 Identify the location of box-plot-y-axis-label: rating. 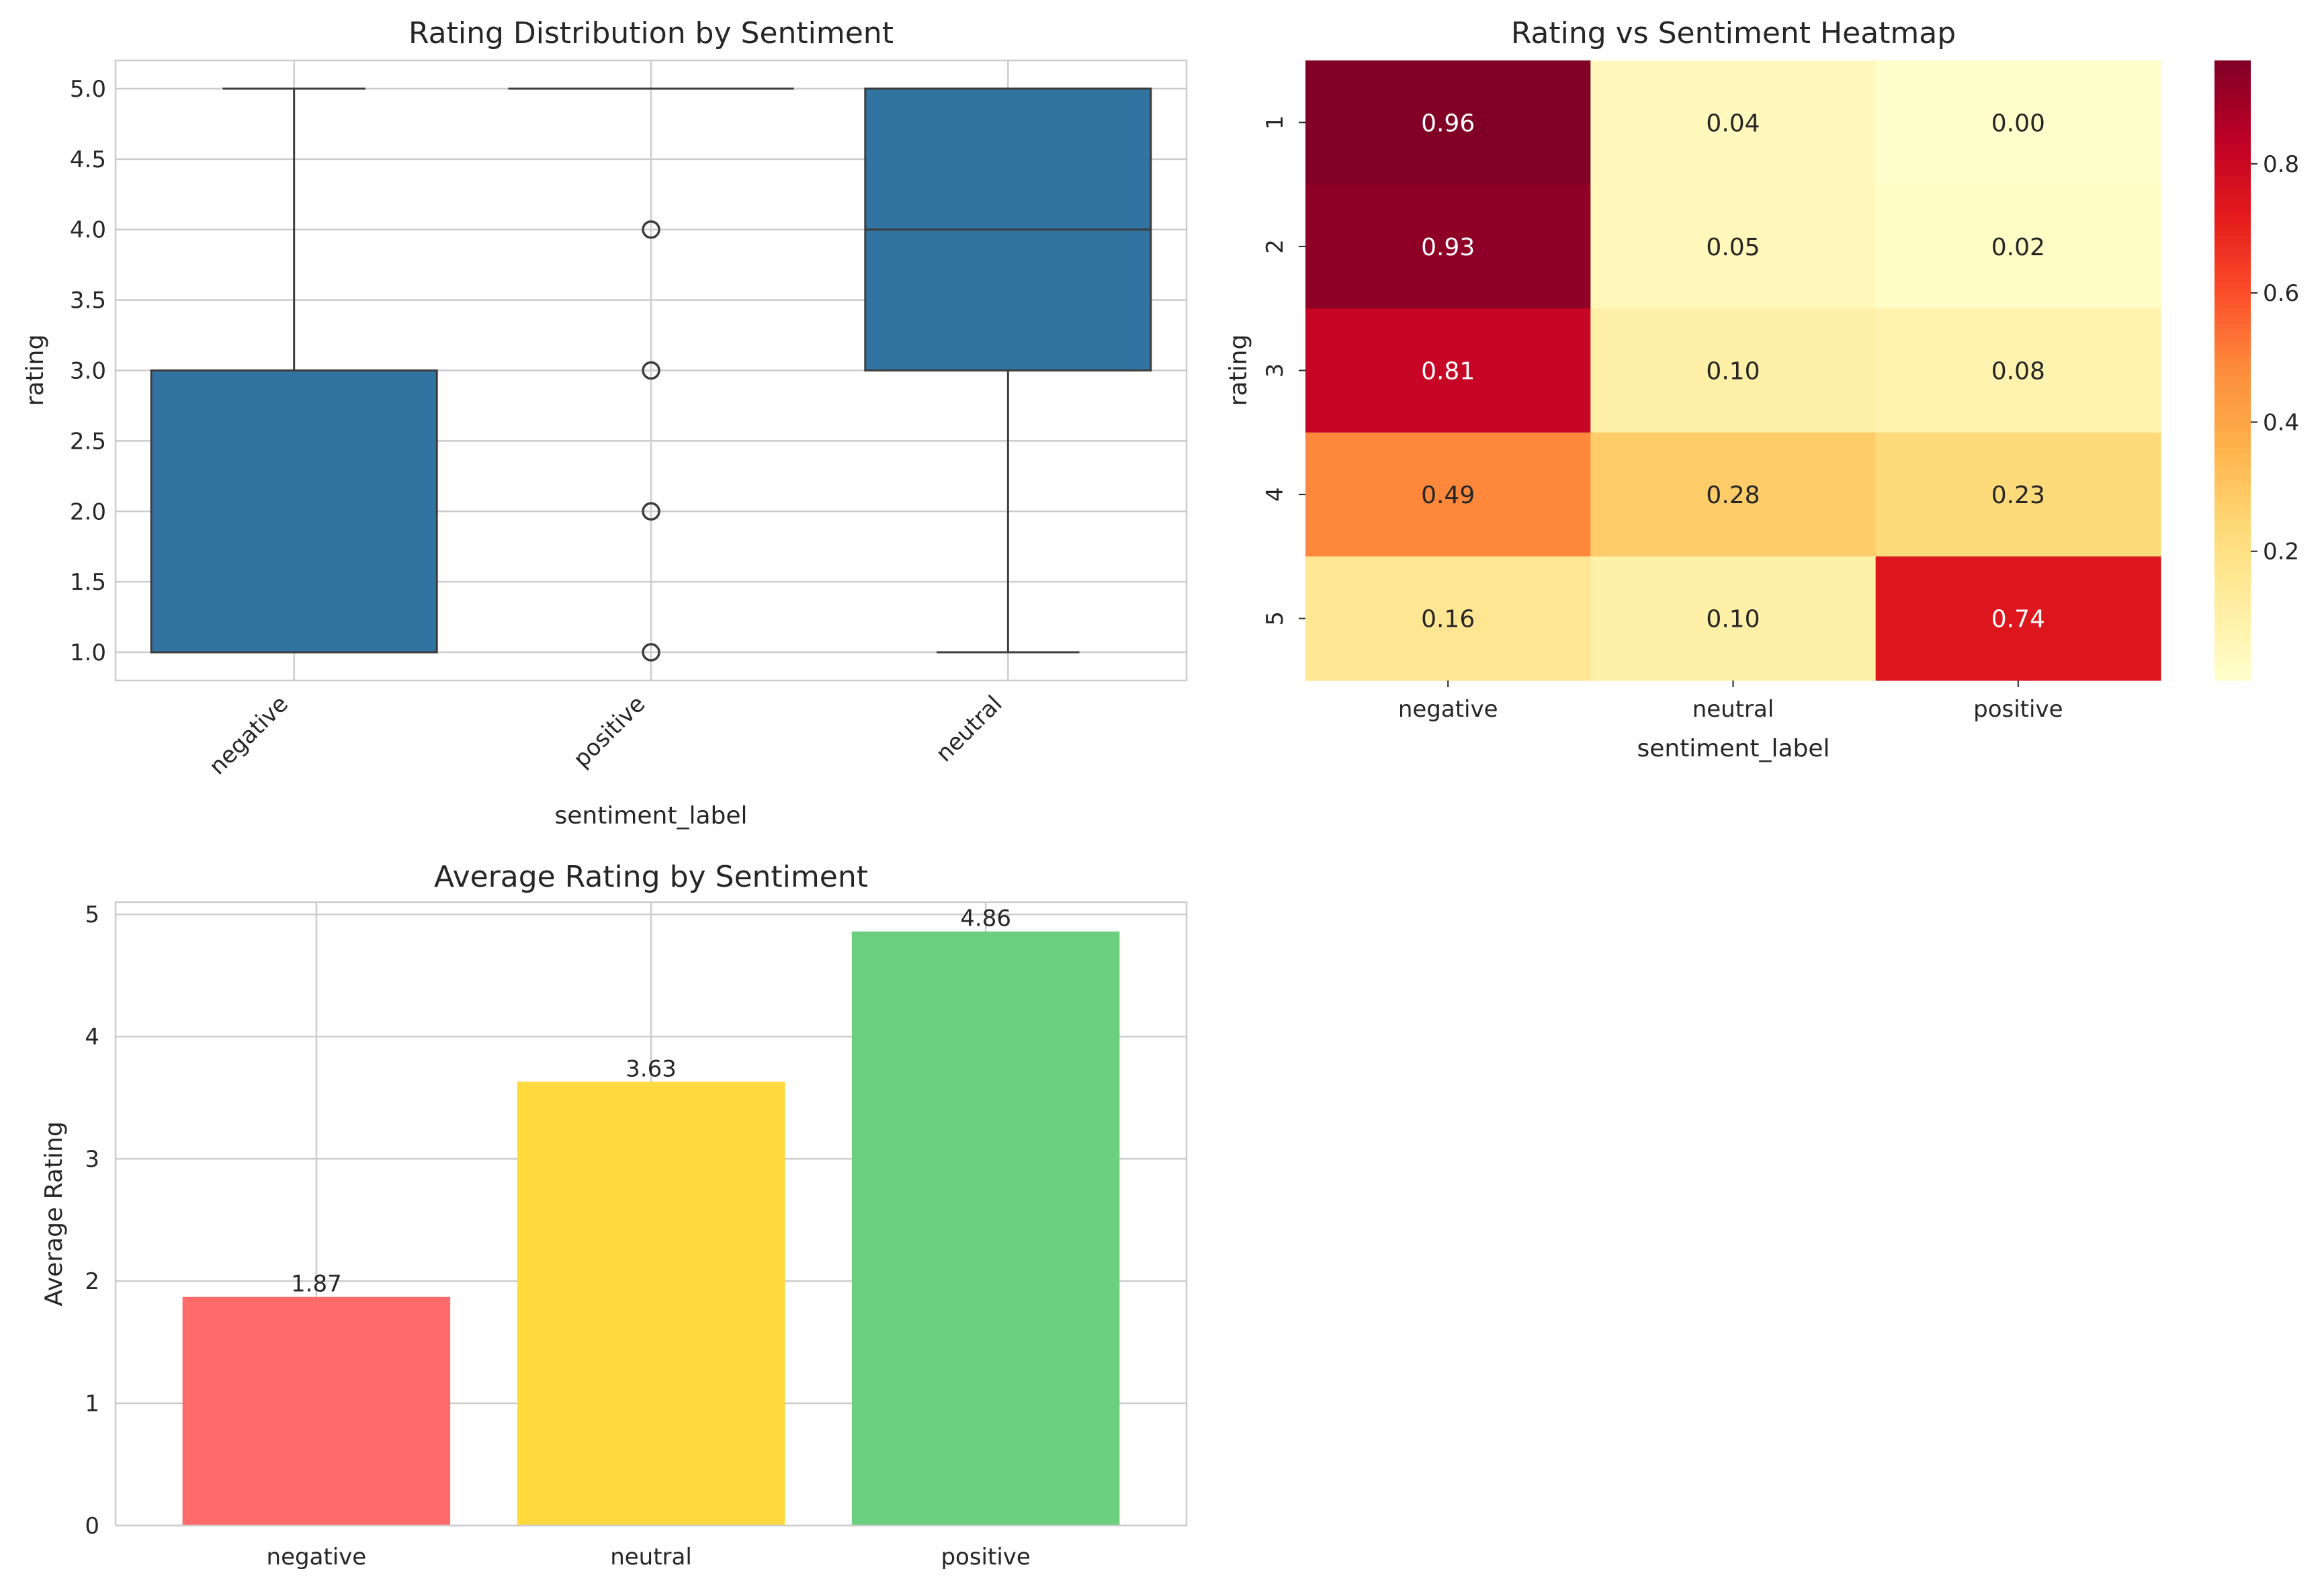
(35, 370).